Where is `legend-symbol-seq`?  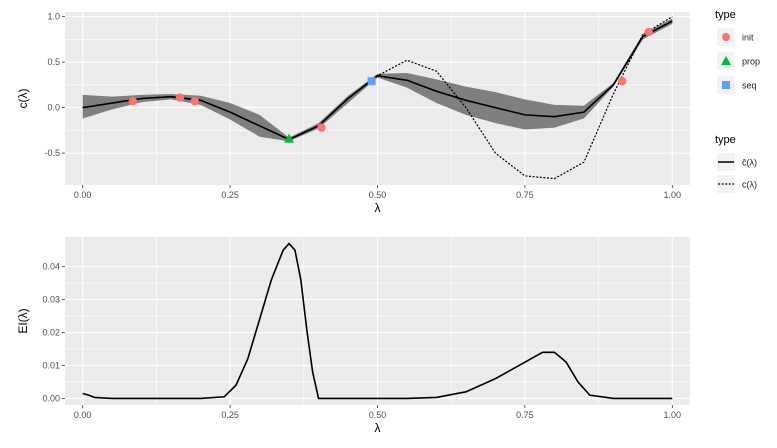
legend-symbol-seq is located at coordinates (726, 85).